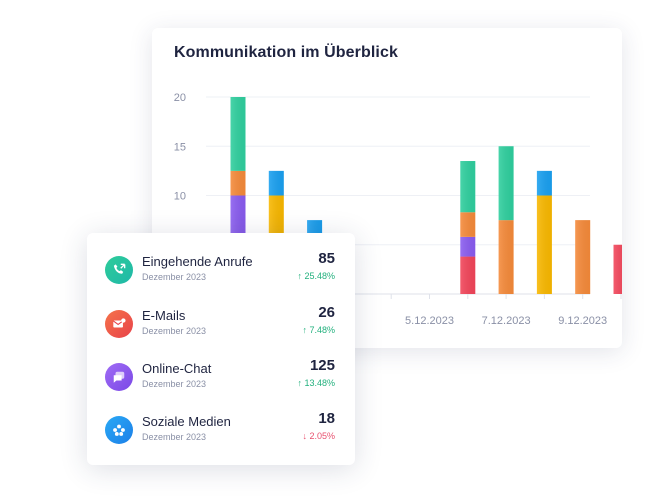 The image size is (650, 499). What do you see at coordinates (322, 436) in the screenshot?
I see `stat-change-value: 2.05%` at bounding box center [322, 436].